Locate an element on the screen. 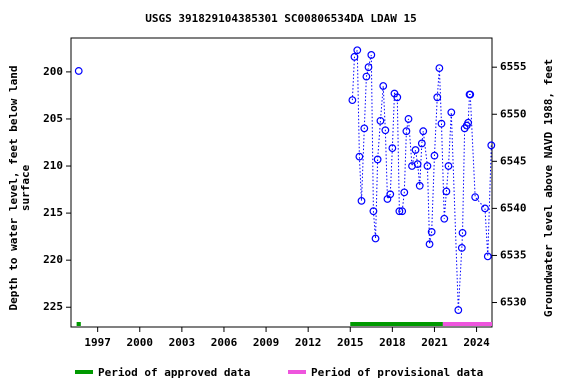  x-tick-label: 2006 is located at coordinates (224, 342).